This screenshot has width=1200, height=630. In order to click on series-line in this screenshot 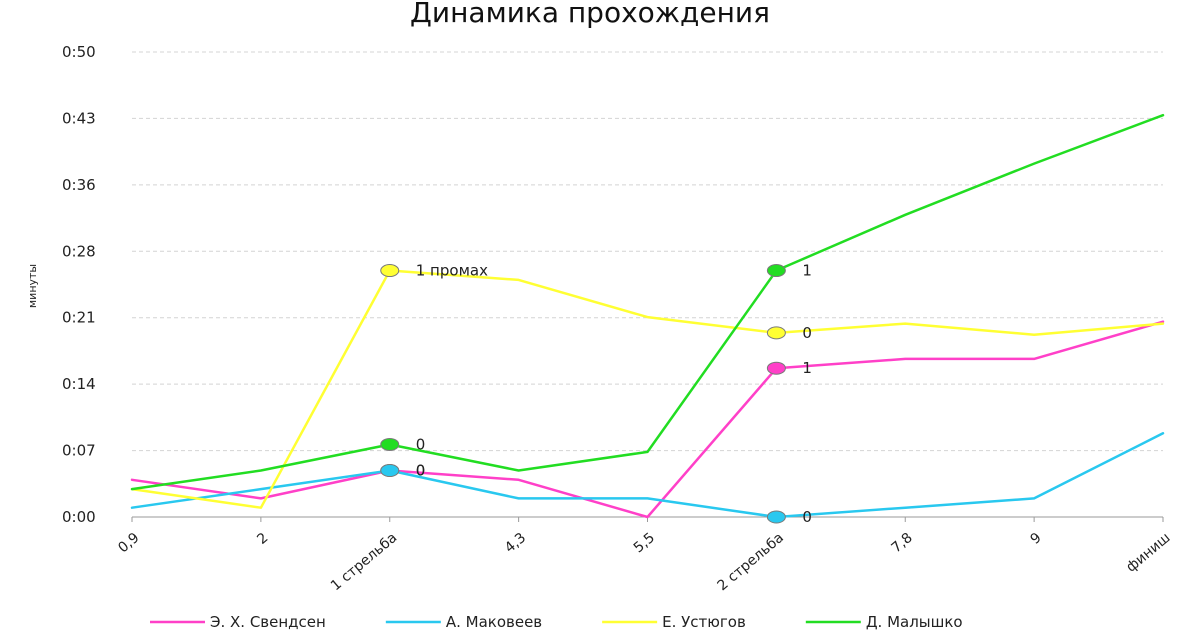, I will do `click(647, 475)`.